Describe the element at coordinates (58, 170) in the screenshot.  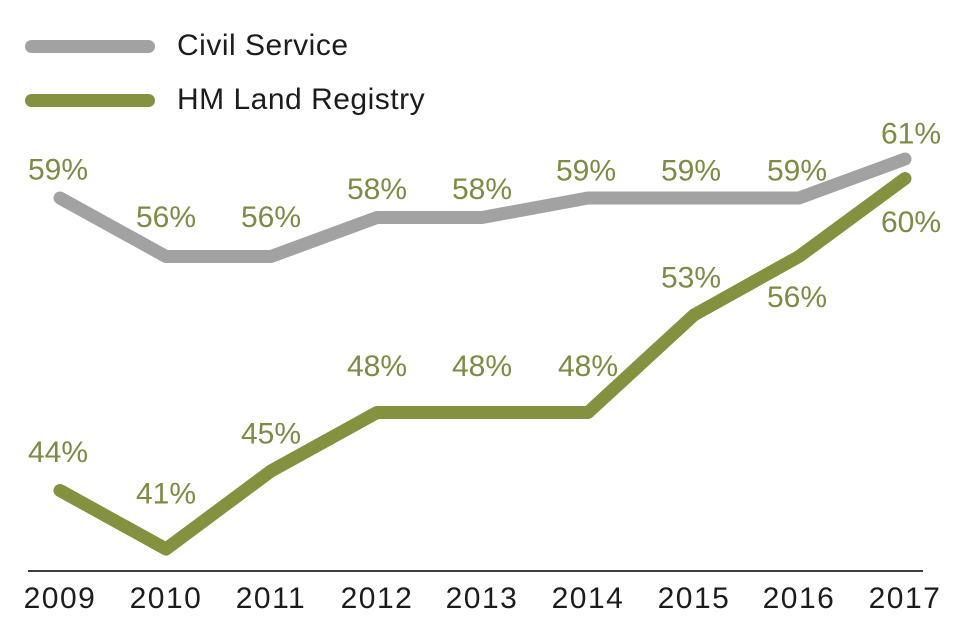
I see `data-label-civil-service-2009: 59%` at that location.